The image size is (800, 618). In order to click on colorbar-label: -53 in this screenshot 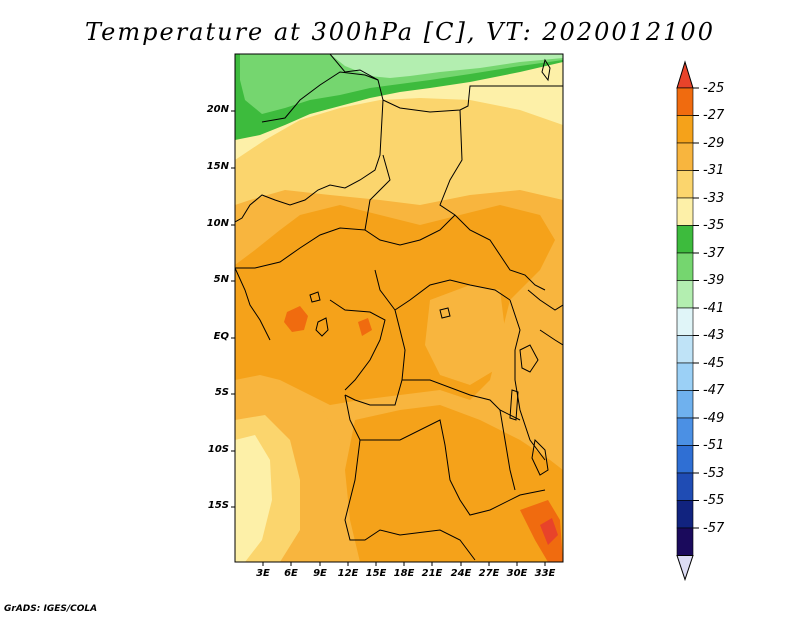, I will do `click(714, 473)`.